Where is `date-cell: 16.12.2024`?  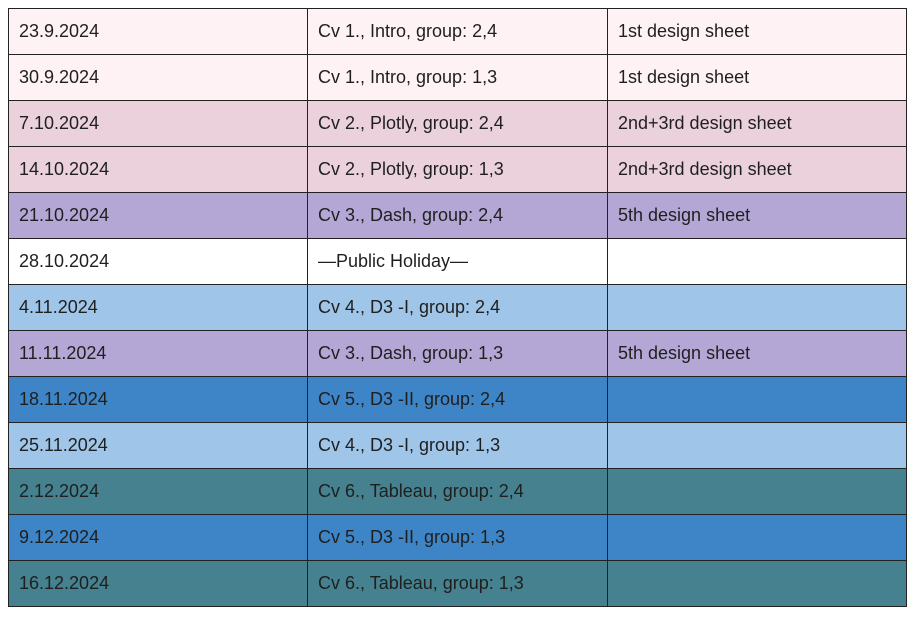 date-cell: 16.12.2024 is located at coordinates (158, 583).